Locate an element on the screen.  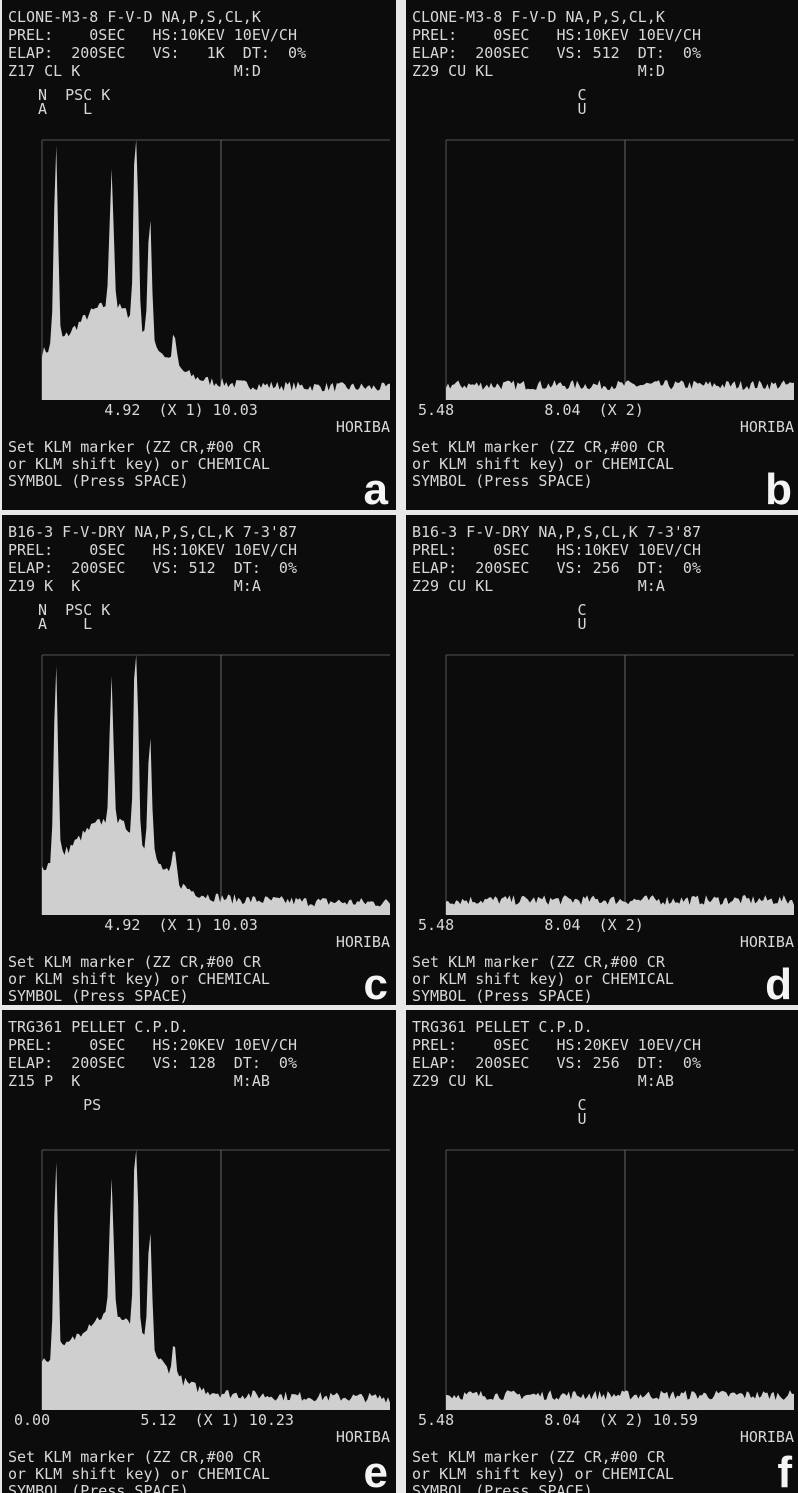
panel-letter: a is located at coordinates (376, 489).